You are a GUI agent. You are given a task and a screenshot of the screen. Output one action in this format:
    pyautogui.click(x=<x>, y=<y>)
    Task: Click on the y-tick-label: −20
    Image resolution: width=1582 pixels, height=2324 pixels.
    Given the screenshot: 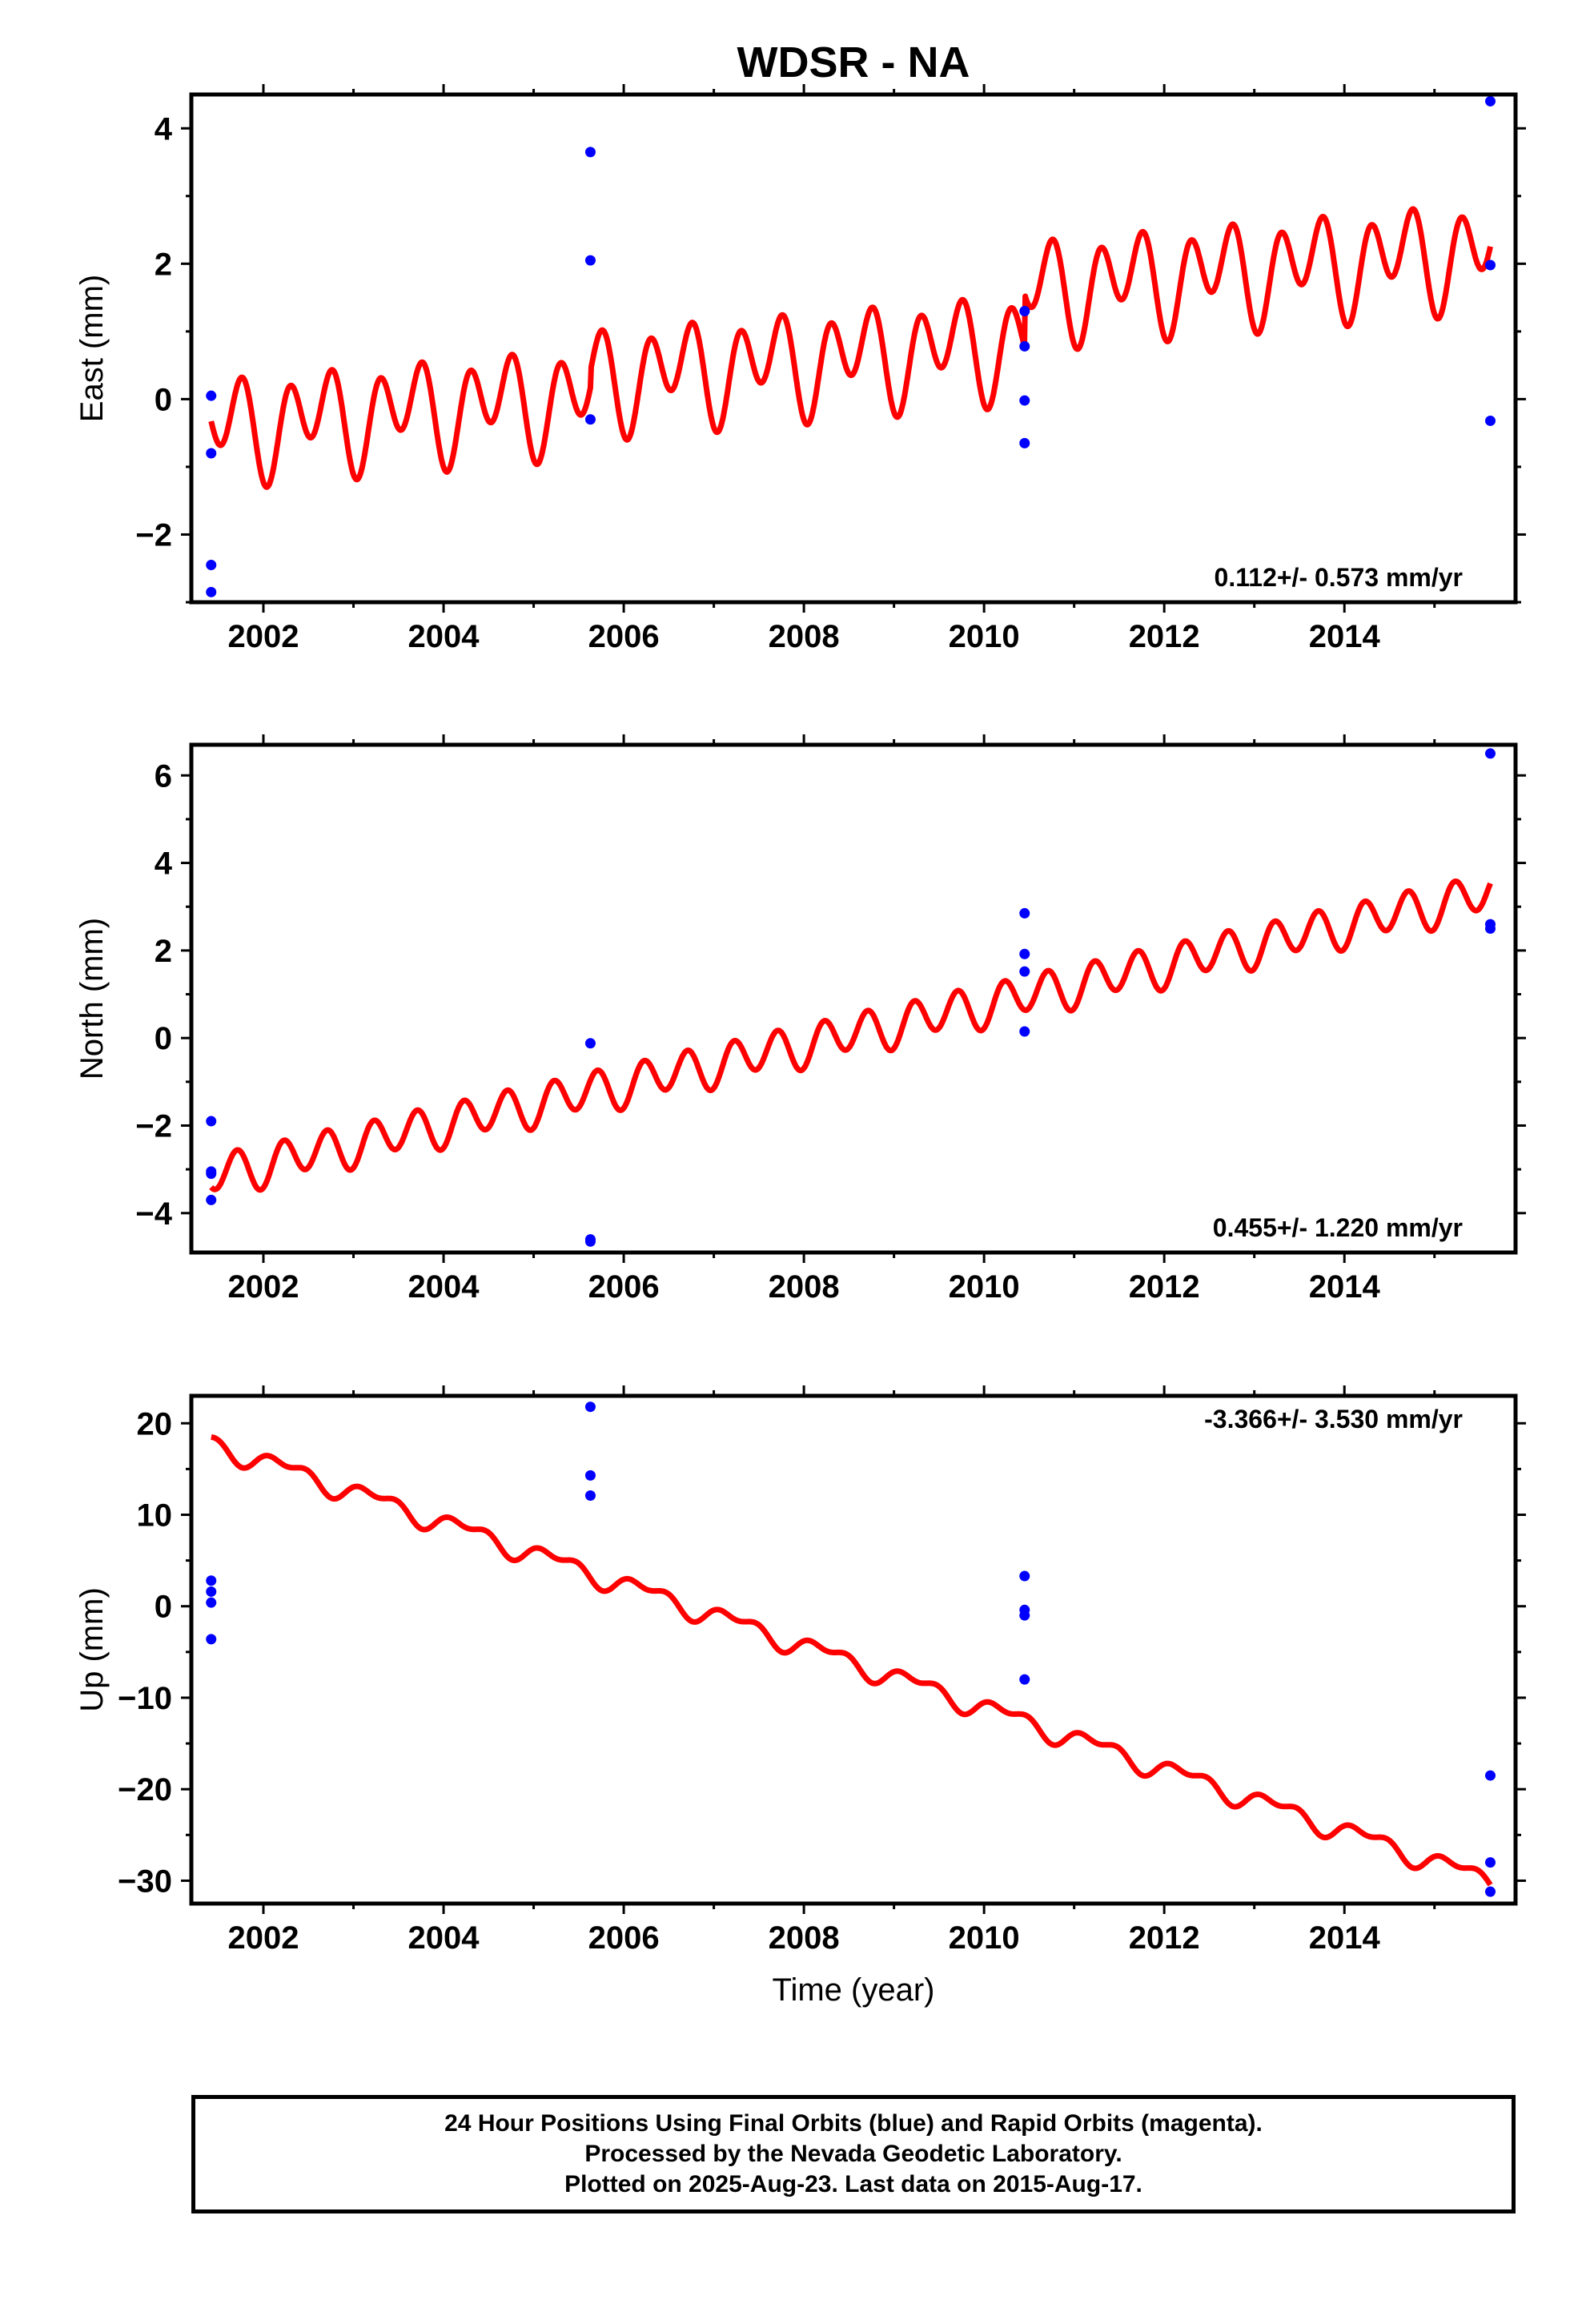 What is the action you would take?
    pyautogui.click(x=145, y=1789)
    